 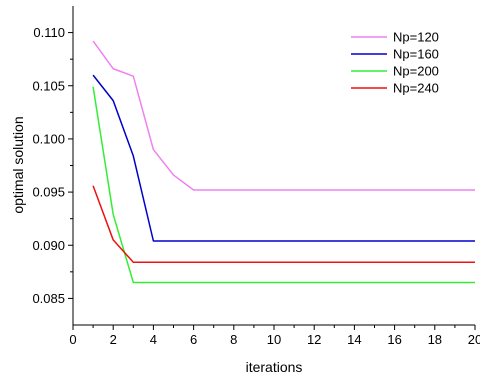 I want to click on y-tick-label: 0.095, so click(x=48, y=192).